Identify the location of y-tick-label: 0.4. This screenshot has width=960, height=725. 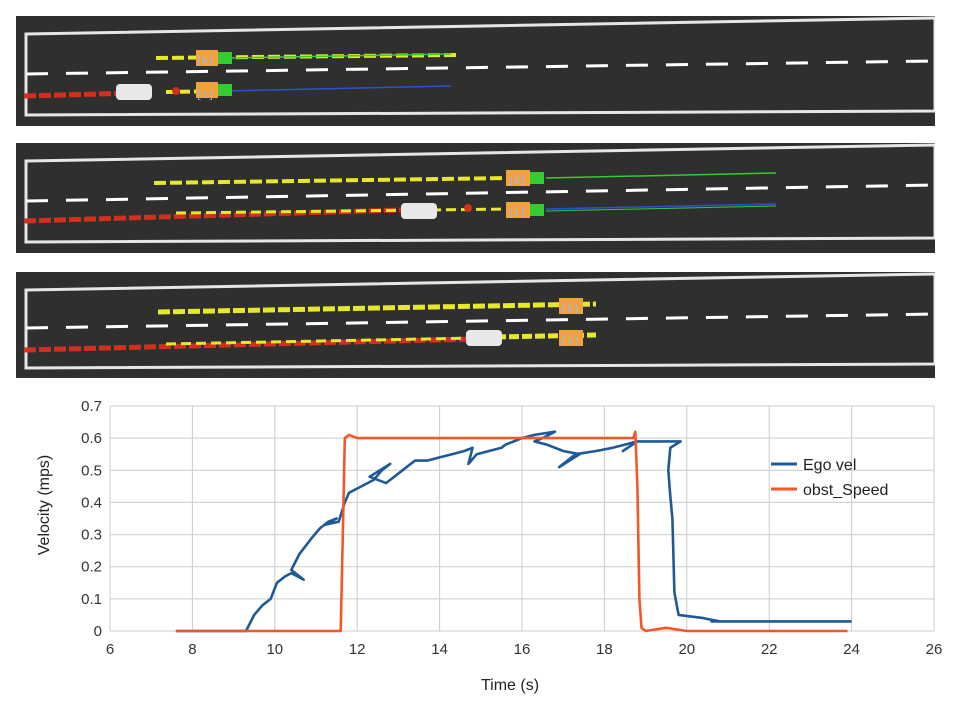
(91, 502).